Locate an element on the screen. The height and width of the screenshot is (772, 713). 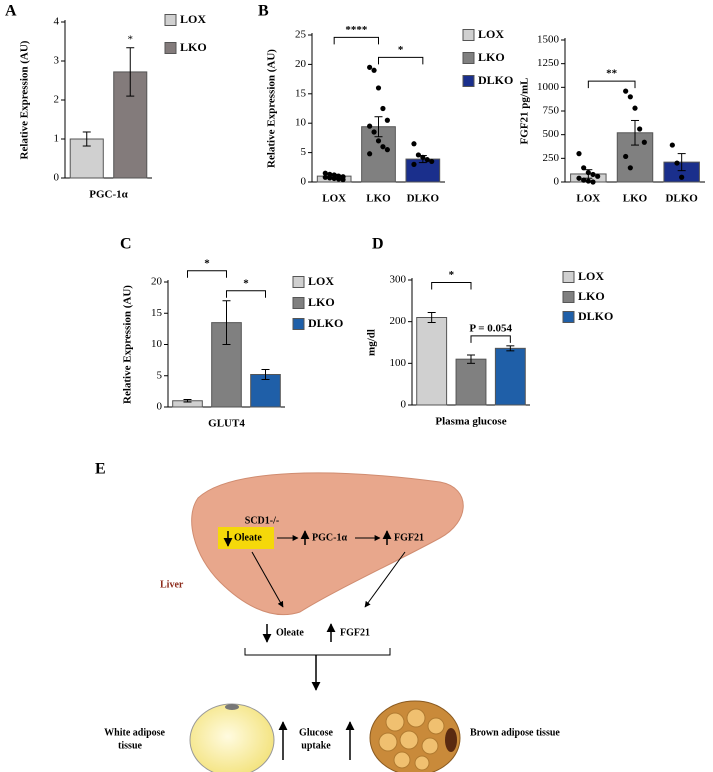
label: tissue is located at coordinates (130, 745).